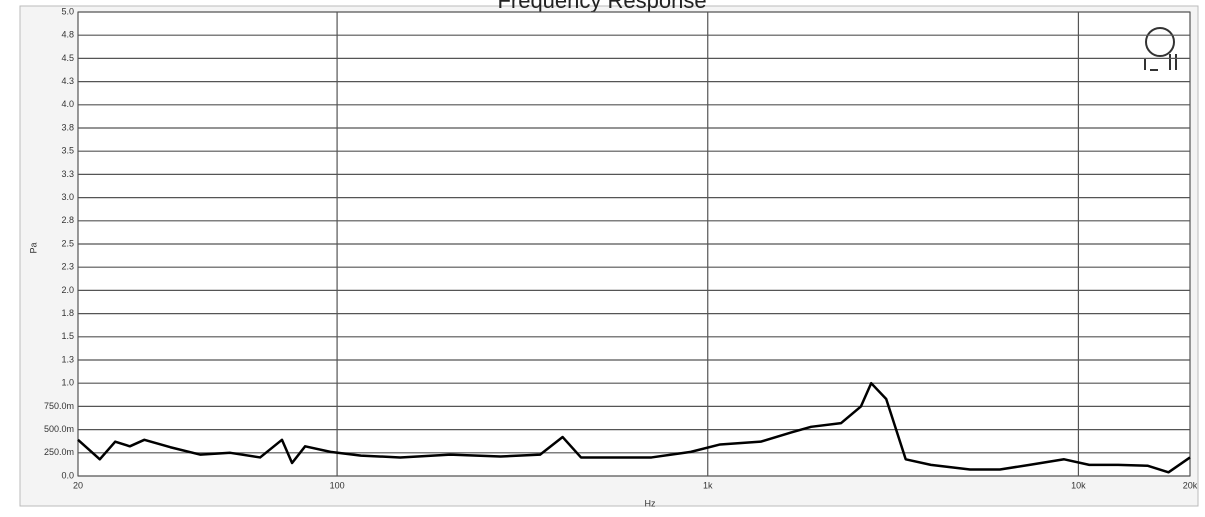  I want to click on y-axis-label: Pa, so click(33, 247).